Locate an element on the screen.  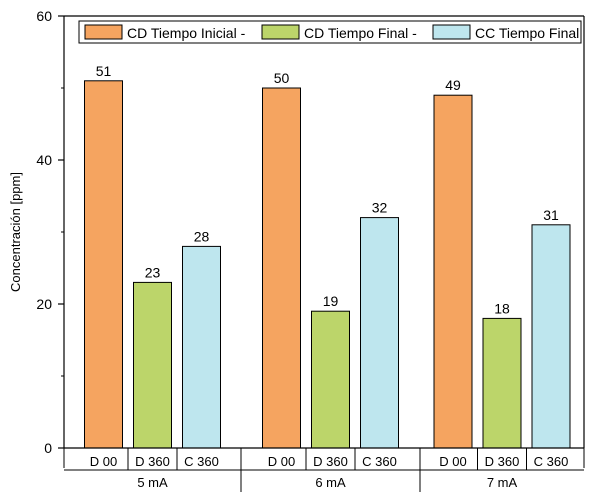
y-tick-label: 40 is located at coordinates (44, 160).